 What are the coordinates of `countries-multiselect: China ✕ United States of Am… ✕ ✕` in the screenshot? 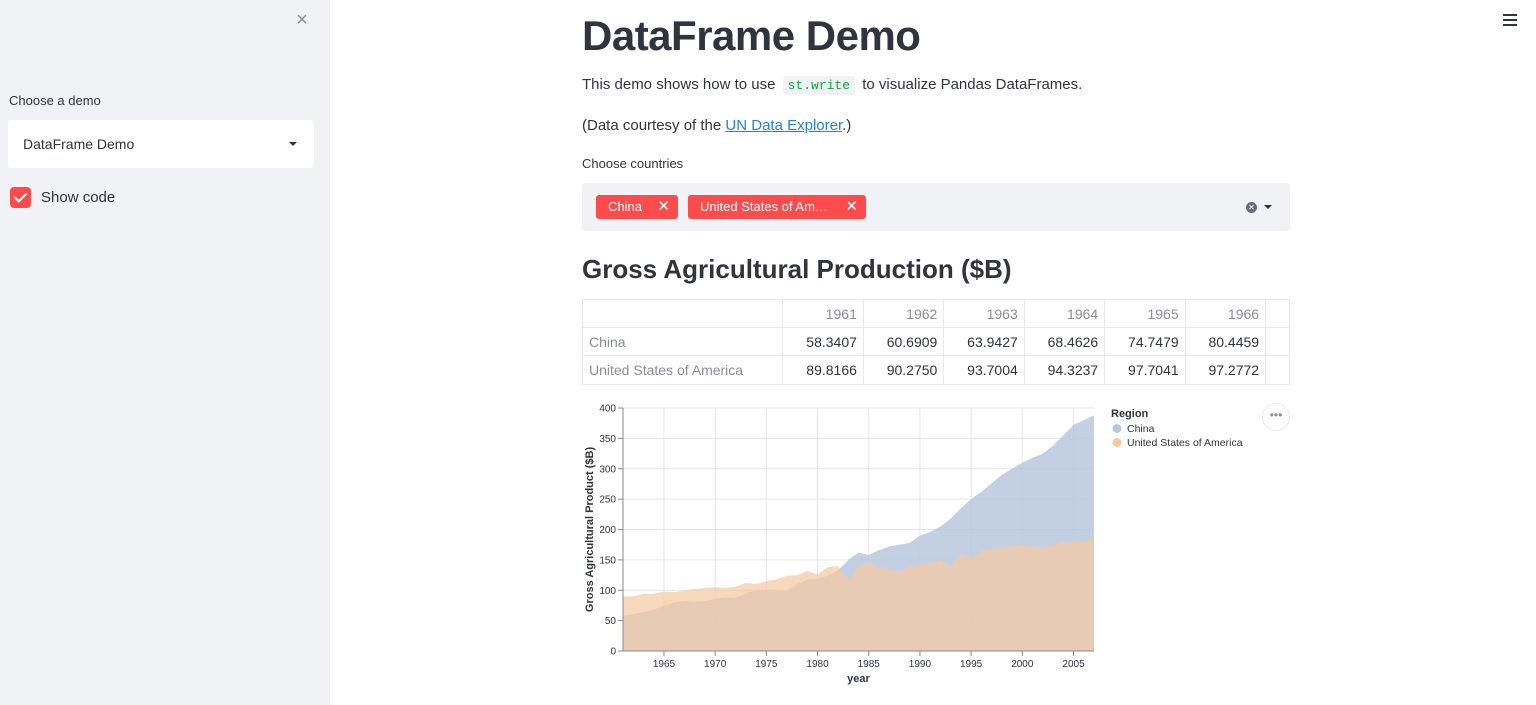 It's located at (936, 207).